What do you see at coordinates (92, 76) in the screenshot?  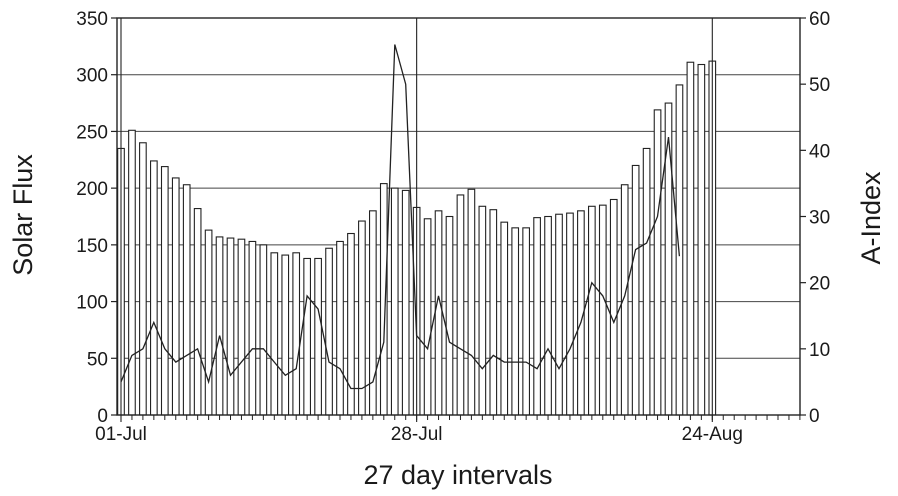 I see `left-tick-label: 300` at bounding box center [92, 76].